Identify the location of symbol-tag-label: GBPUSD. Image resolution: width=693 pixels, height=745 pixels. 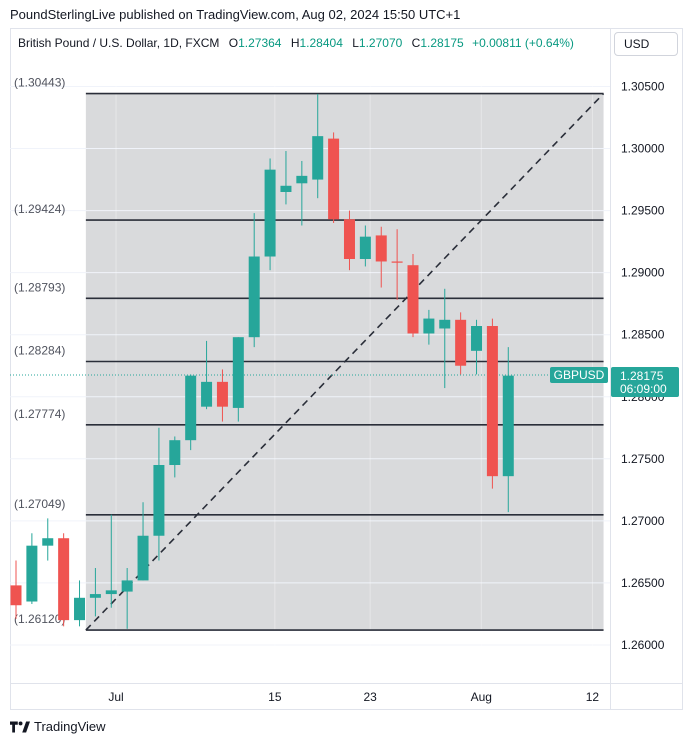
(579, 375).